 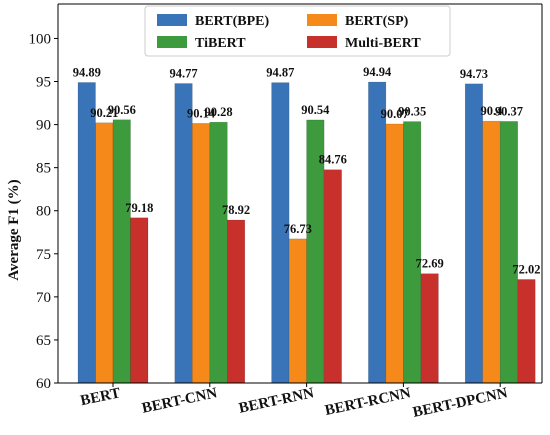 I want to click on bar-multi-bert-bert-cnn, so click(x=236, y=301).